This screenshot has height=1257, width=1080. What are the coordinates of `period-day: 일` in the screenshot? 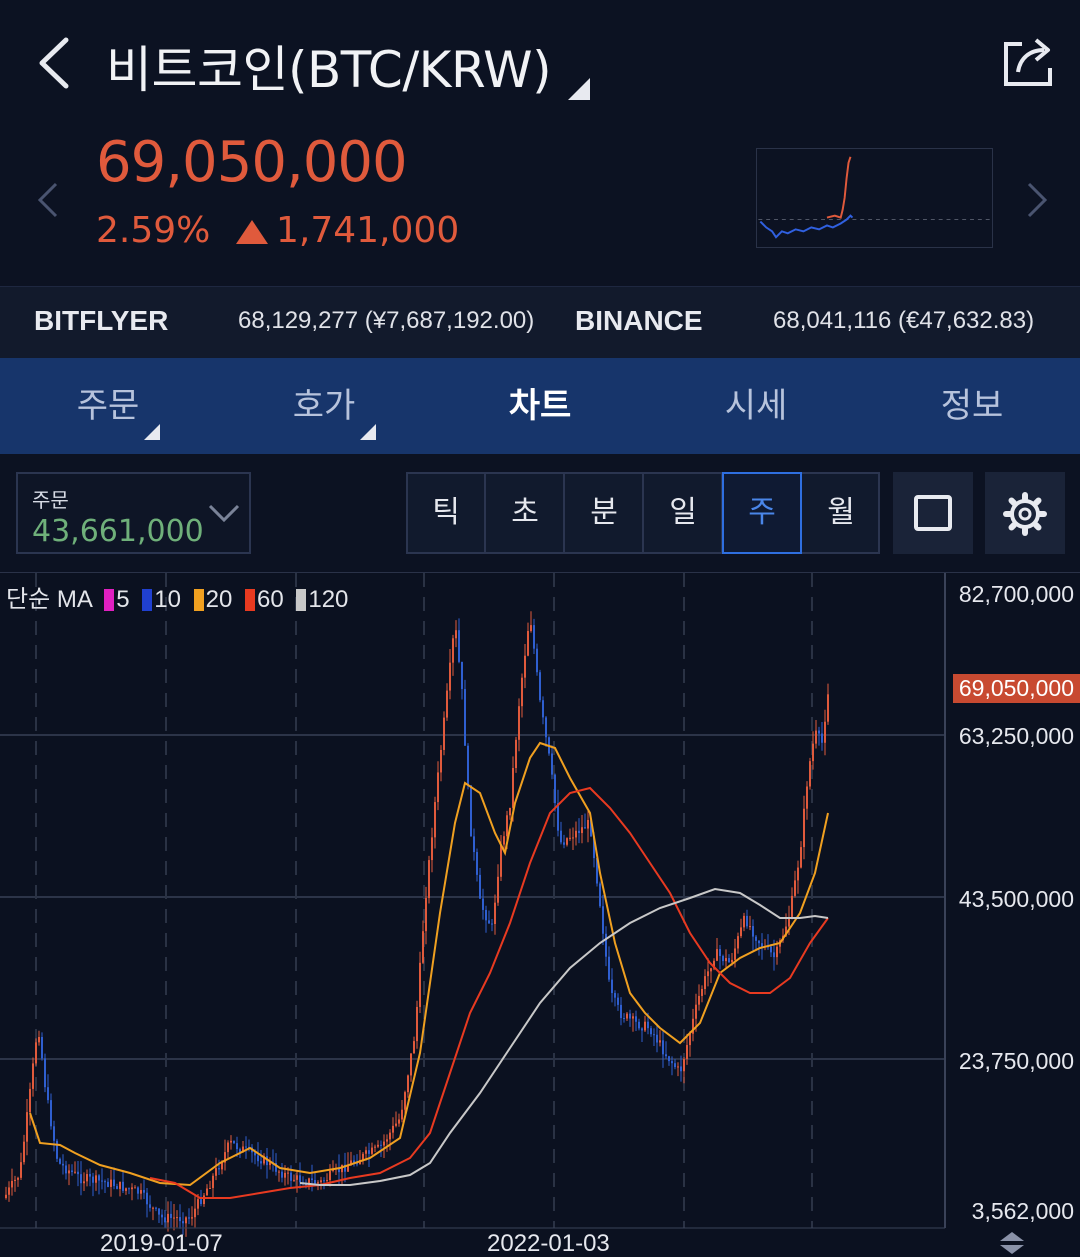 It's located at (684, 513).